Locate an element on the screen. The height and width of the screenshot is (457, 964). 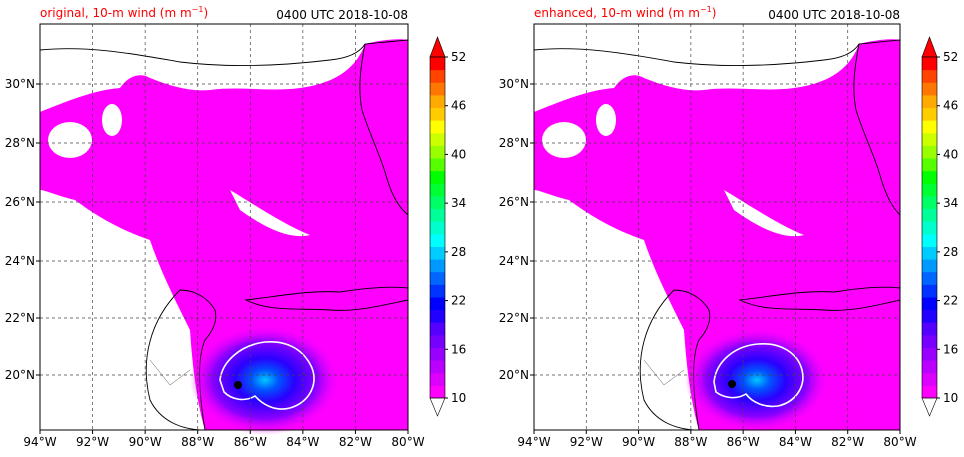
panel-title-left: enhanced, 10-m wind (m m−1) is located at coordinates (625, 12).